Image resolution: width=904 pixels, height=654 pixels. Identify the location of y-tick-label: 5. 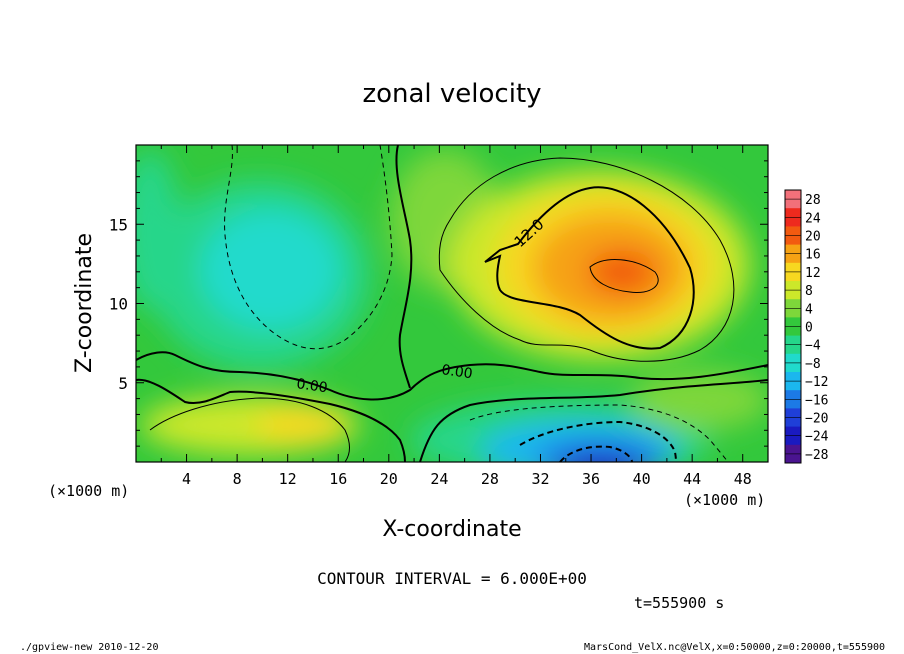
(123, 383).